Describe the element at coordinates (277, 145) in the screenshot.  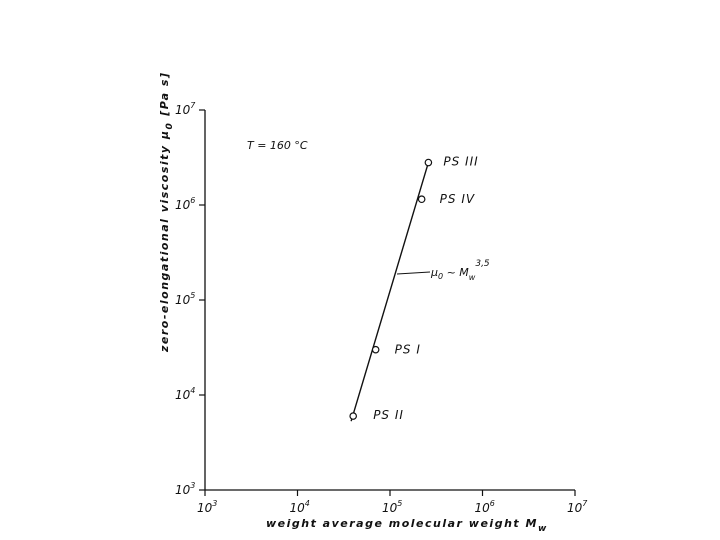
I see `temperature-annotation: T = 160 °C` at that location.